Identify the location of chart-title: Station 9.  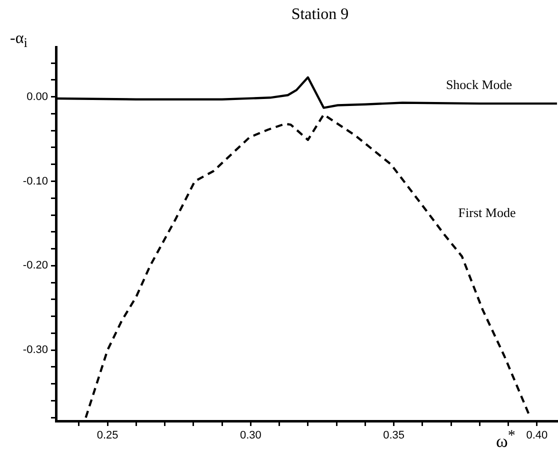
(320, 15).